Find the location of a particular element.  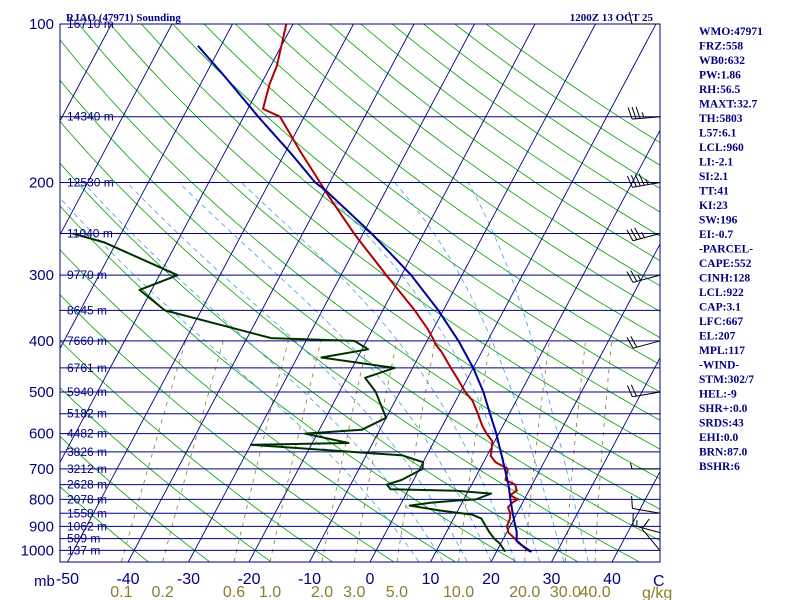

index-value: WMO:47971 is located at coordinates (731, 32).